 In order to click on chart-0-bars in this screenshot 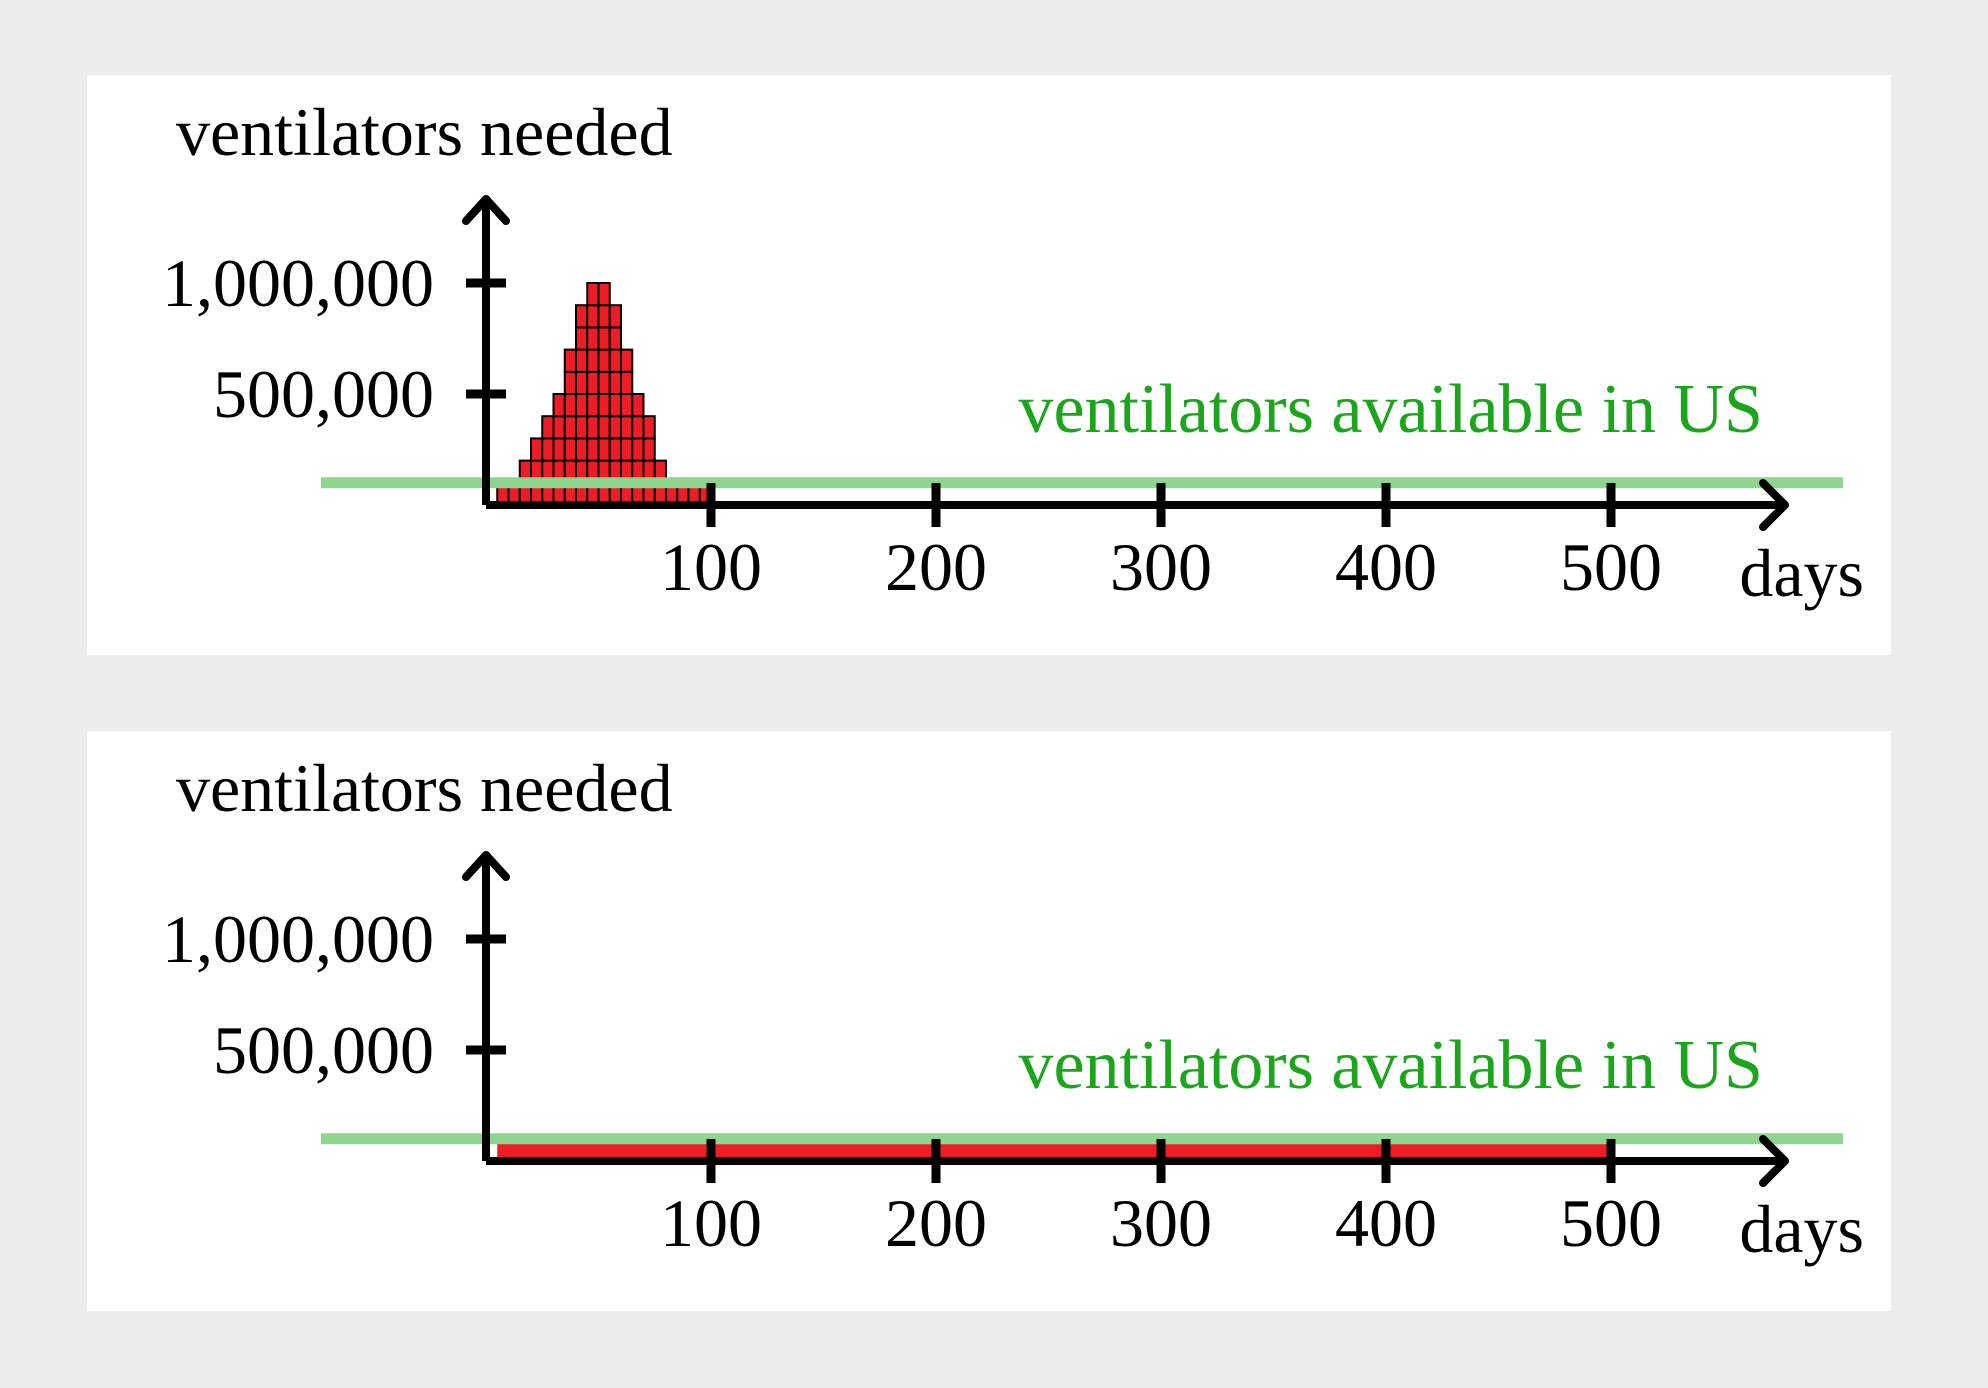, I will do `click(604, 394)`.